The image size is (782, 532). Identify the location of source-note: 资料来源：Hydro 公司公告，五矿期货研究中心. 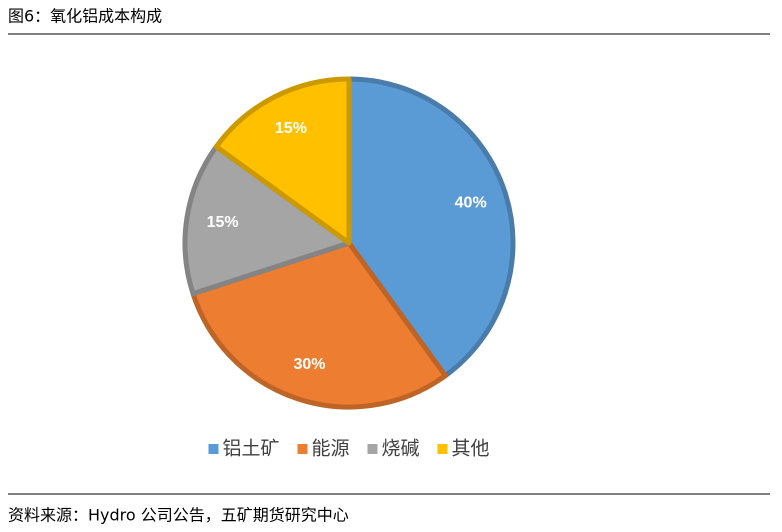
(178, 515).